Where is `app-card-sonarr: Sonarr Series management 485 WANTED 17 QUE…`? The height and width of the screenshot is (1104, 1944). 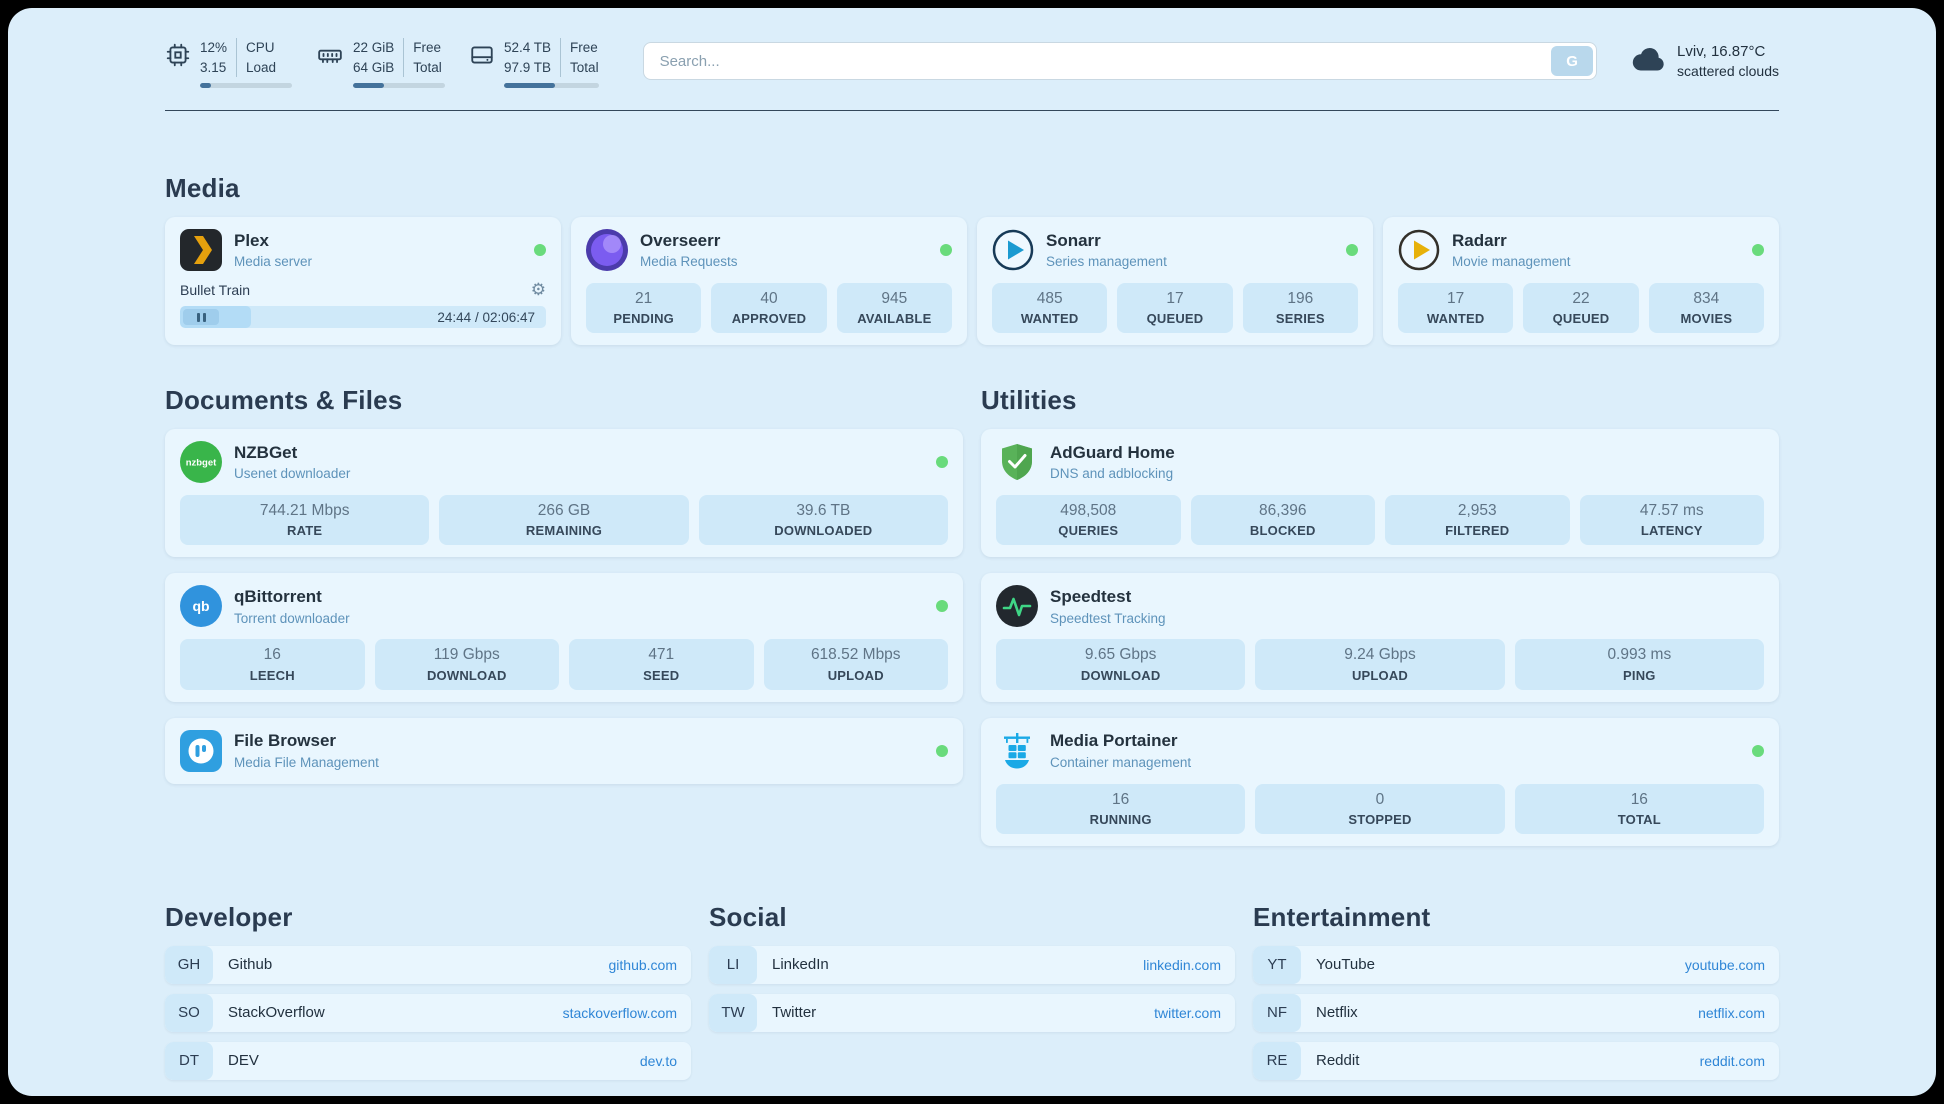
app-card-sonarr: Sonarr Series management 485 WANTED 17 QUE… is located at coordinates (1175, 281).